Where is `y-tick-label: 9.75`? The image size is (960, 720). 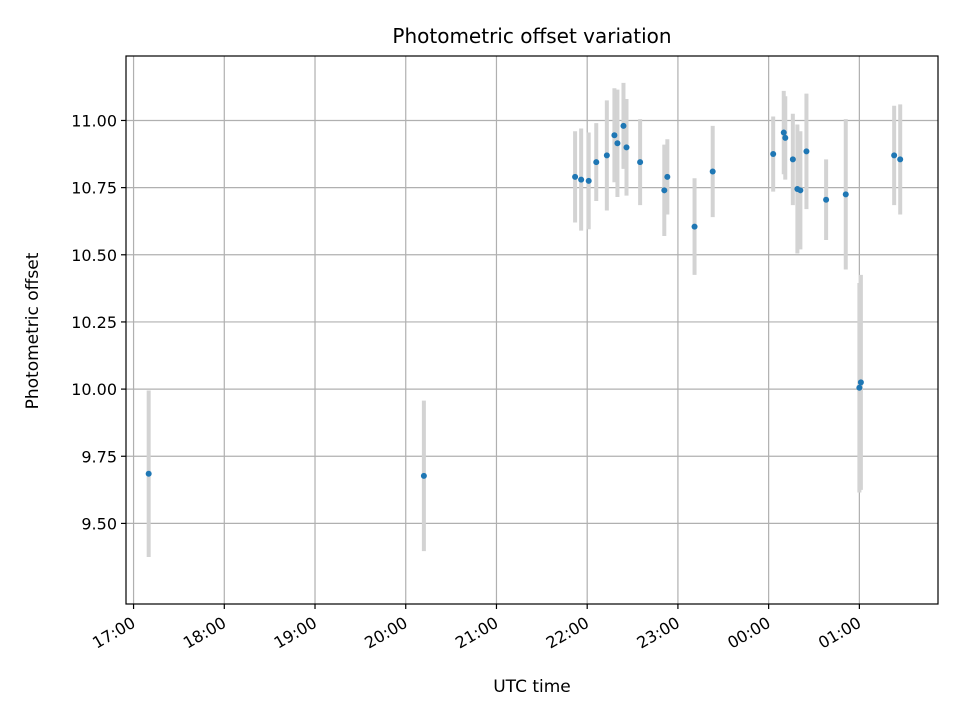 y-tick-label: 9.75 is located at coordinates (99, 456).